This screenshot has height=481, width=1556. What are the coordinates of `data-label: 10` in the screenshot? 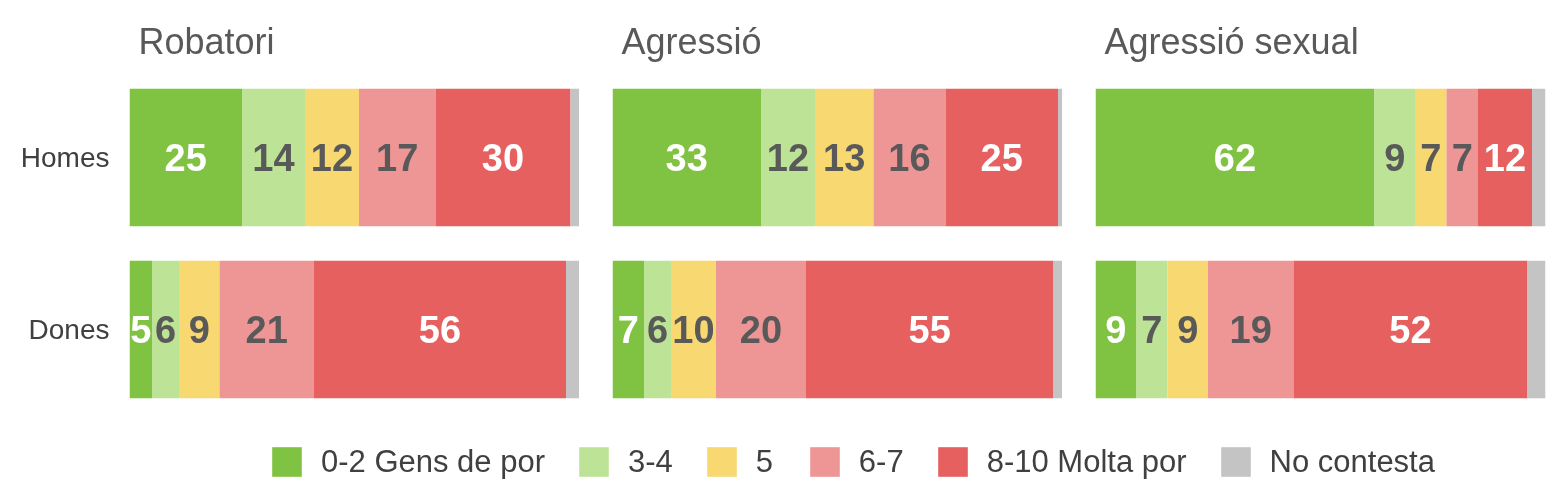 It's located at (693, 330).